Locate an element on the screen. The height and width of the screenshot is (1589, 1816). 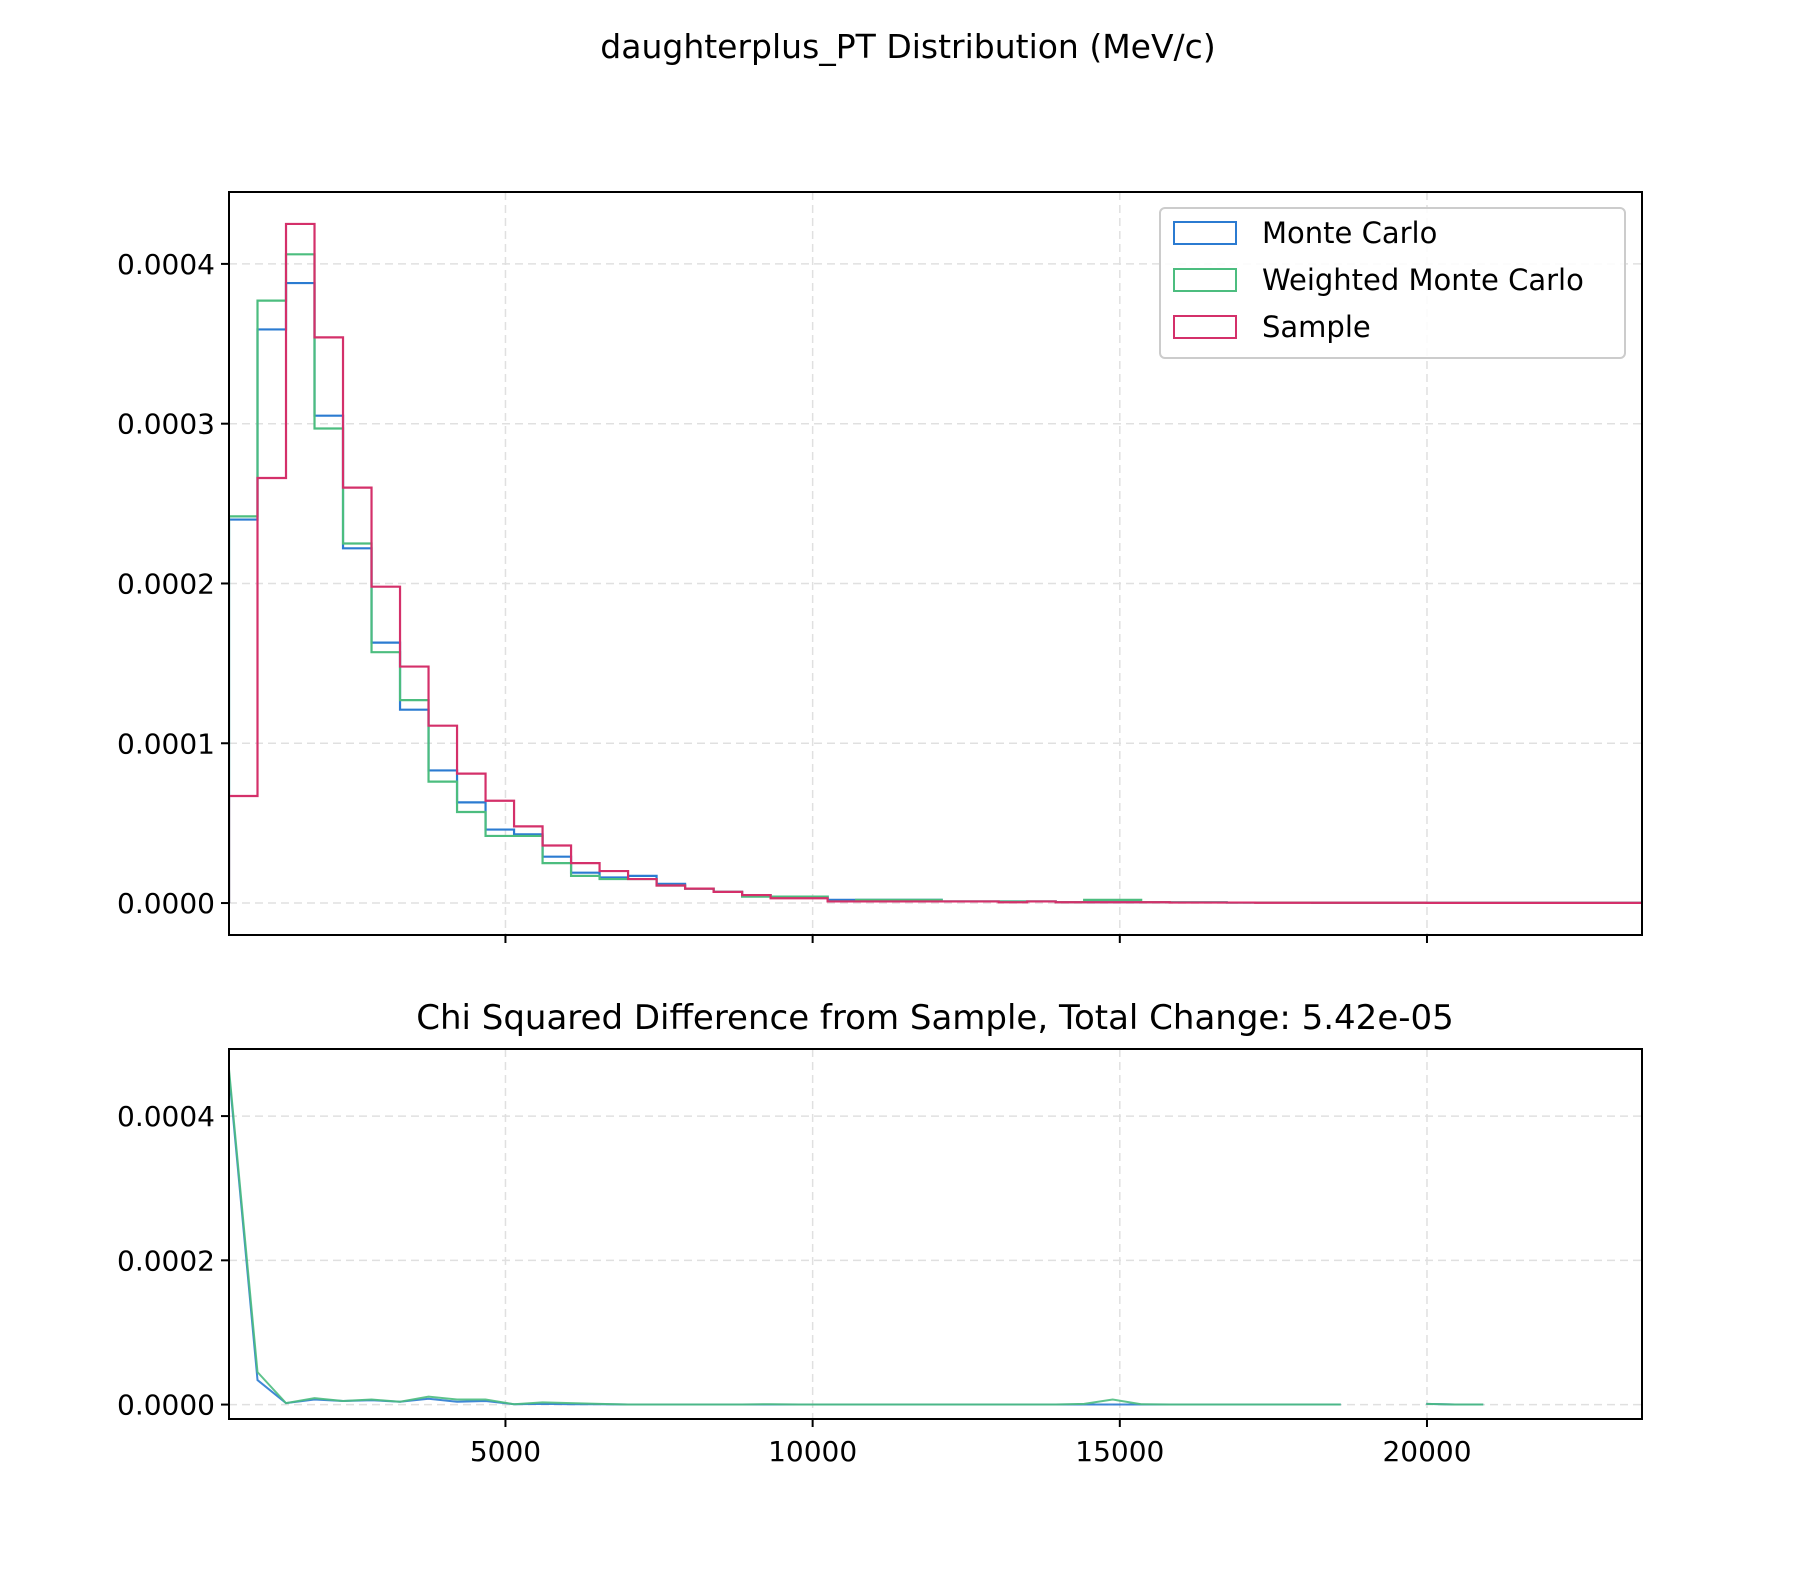
legend-swatch-weighted-monte-carlo is located at coordinates (1205, 280).